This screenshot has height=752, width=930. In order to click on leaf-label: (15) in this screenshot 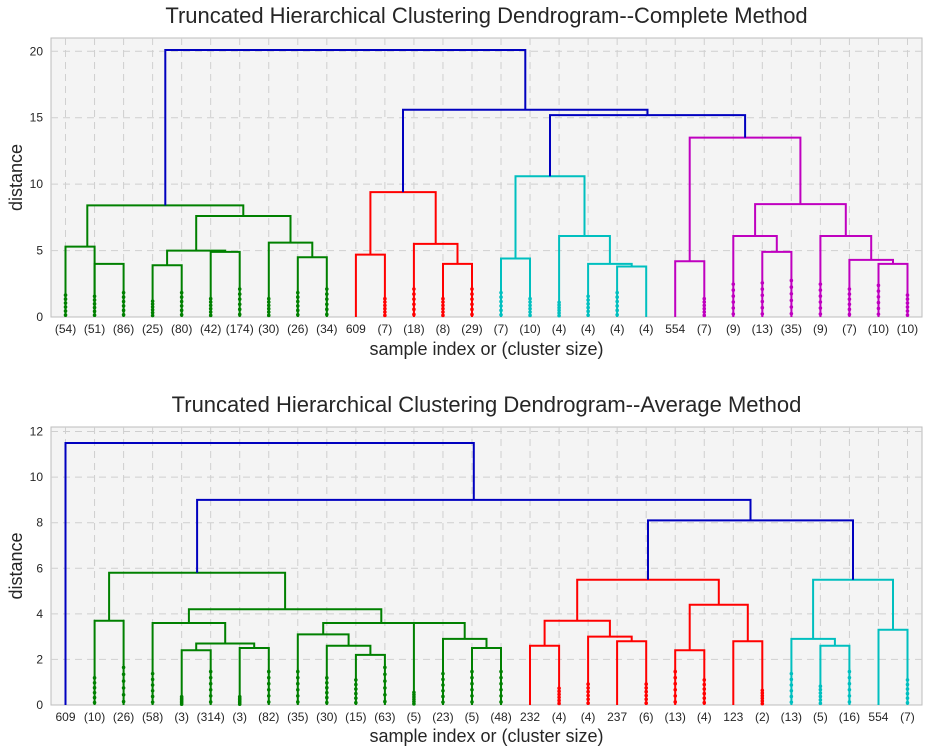, I will do `click(355, 717)`.